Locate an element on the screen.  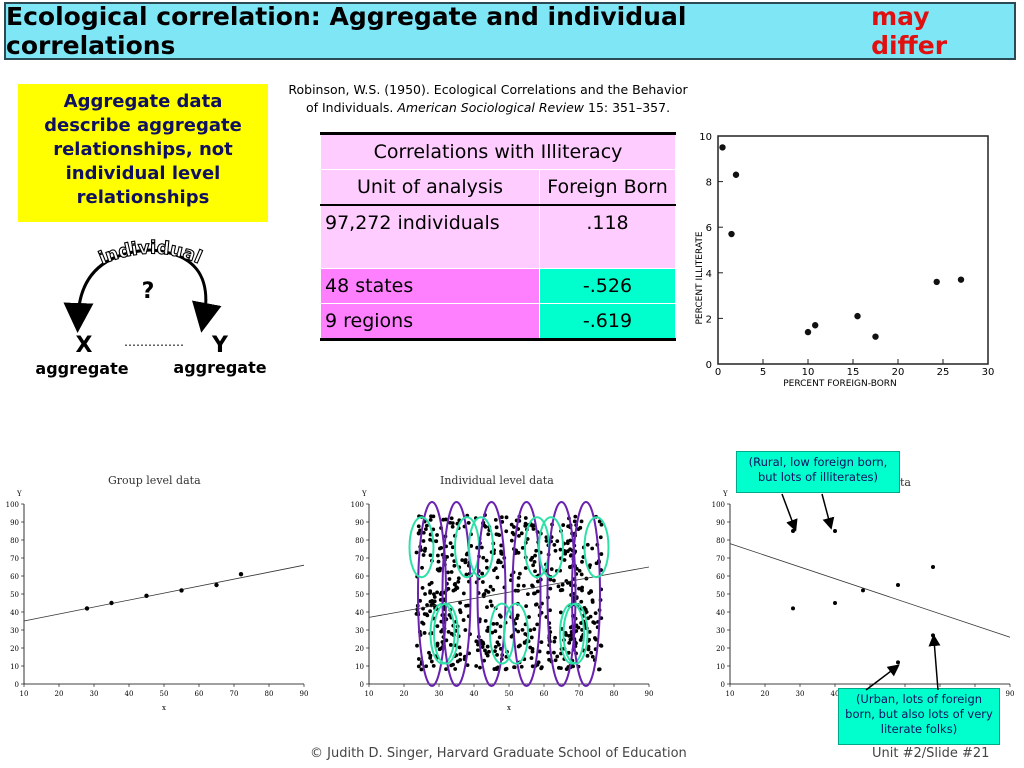
x-axis-letter: x is located at coordinates (509, 707).